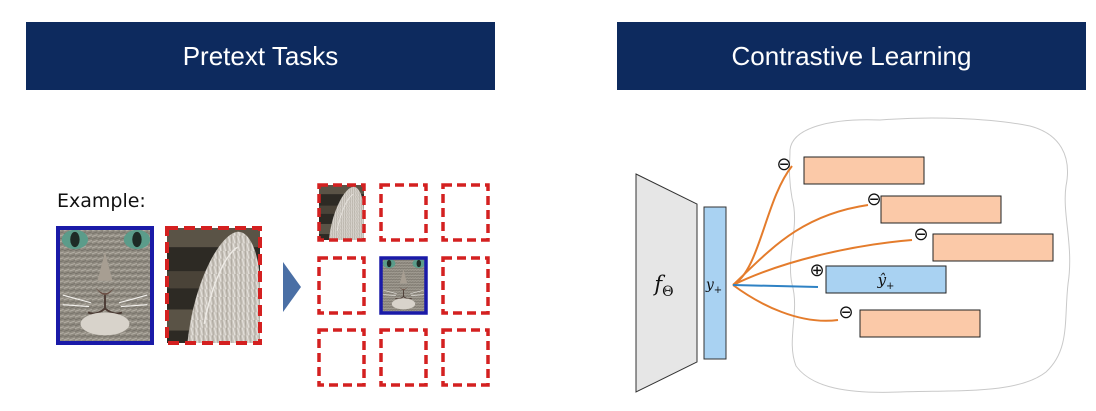  What do you see at coordinates (213, 285) in the screenshot?
I see `ear-patch-image` at bounding box center [213, 285].